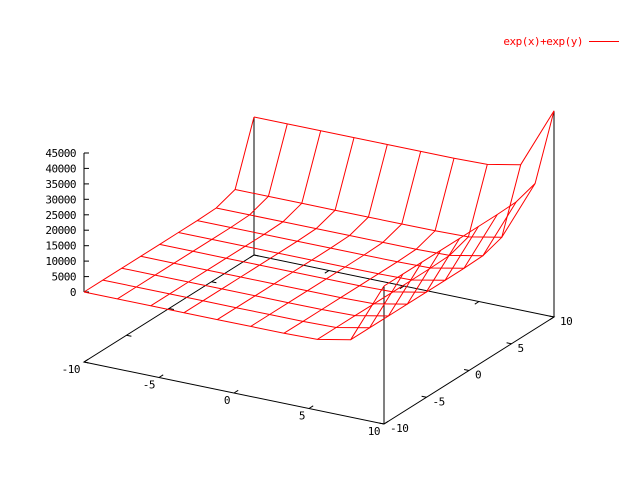 The image size is (640, 480). What do you see at coordinates (60, 199) in the screenshot?
I see `z-tick-label: 30000` at bounding box center [60, 199].